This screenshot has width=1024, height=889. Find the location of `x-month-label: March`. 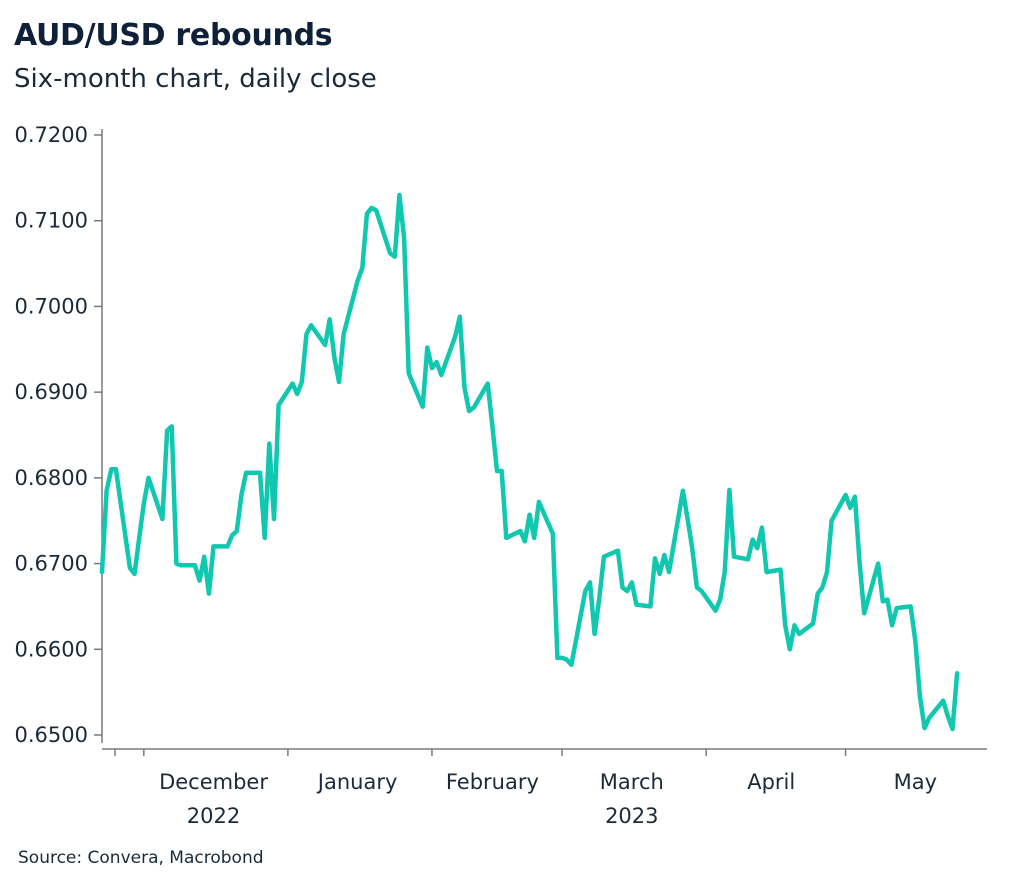

x-month-label: March is located at coordinates (632, 782).